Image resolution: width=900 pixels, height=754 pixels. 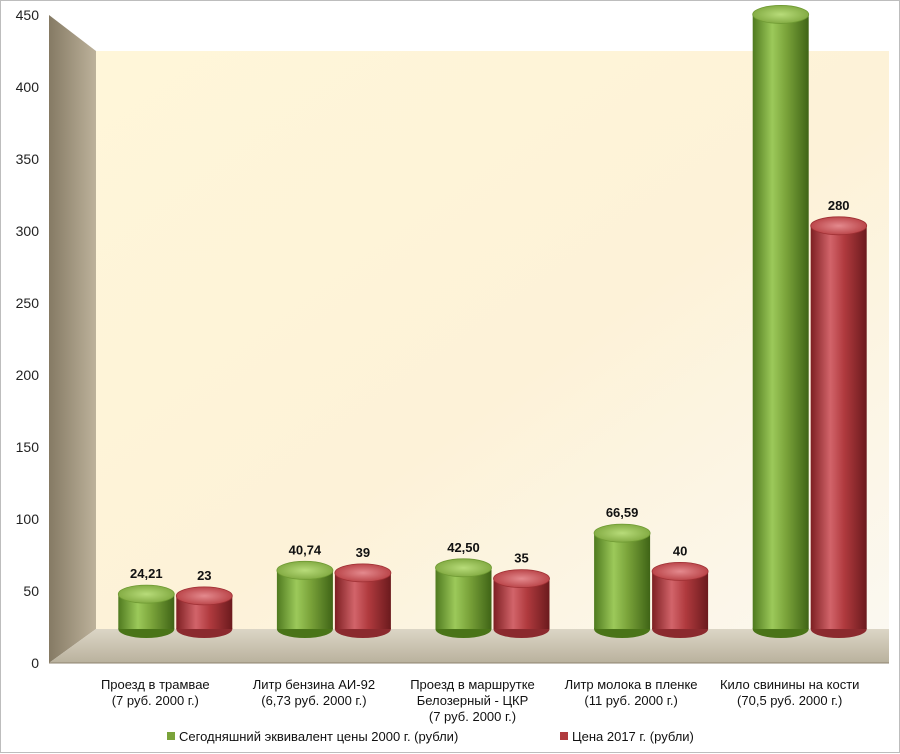 What do you see at coordinates (28, 159) in the screenshot?
I see `y-tick-label: 350` at bounding box center [28, 159].